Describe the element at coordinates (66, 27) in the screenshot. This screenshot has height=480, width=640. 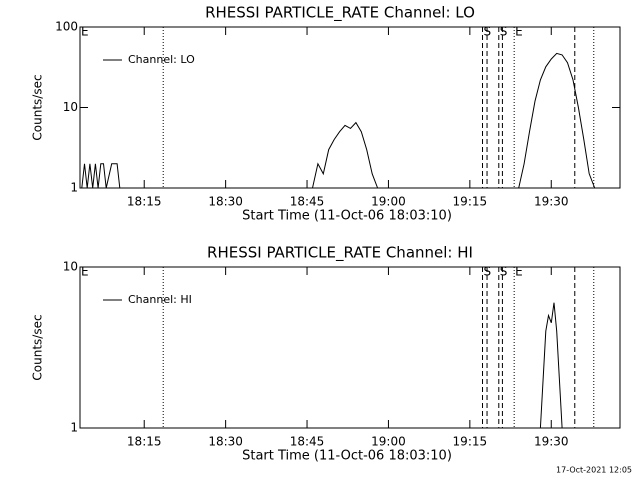
I see `y-tick-label: 100` at that location.